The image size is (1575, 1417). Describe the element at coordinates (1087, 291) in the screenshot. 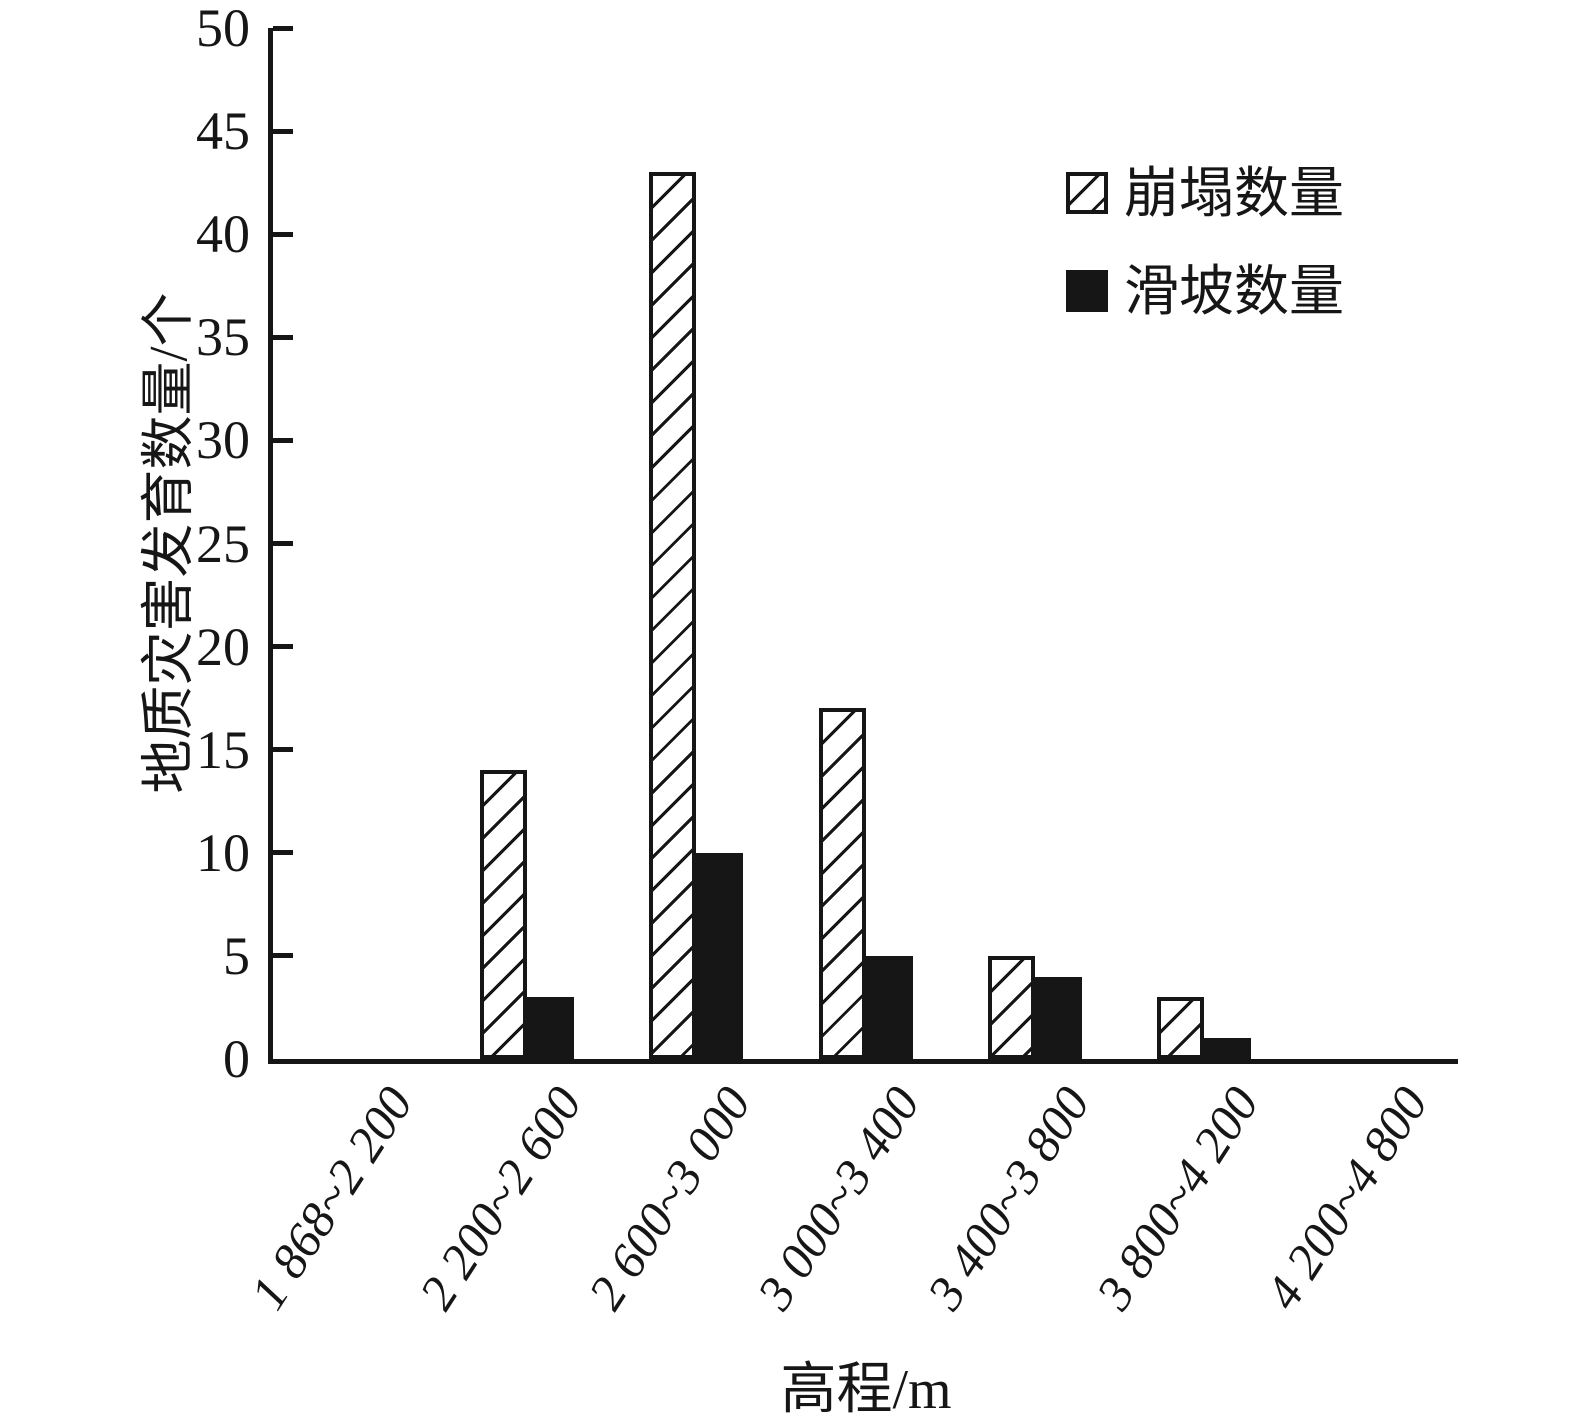

I see `solid-swatch-icon` at that location.